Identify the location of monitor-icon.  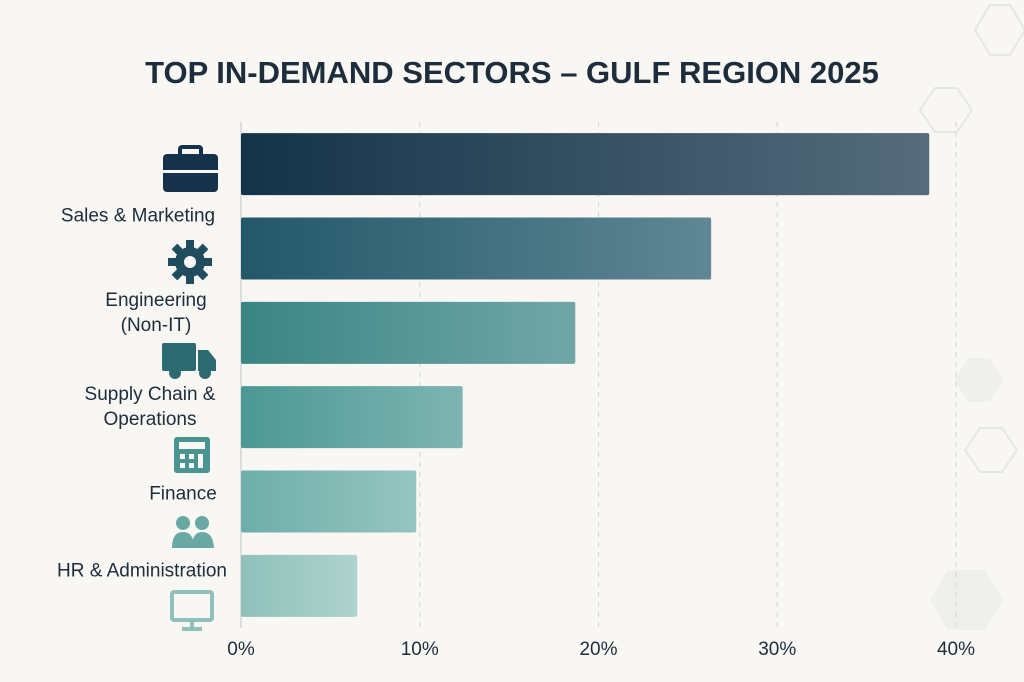
(192, 610).